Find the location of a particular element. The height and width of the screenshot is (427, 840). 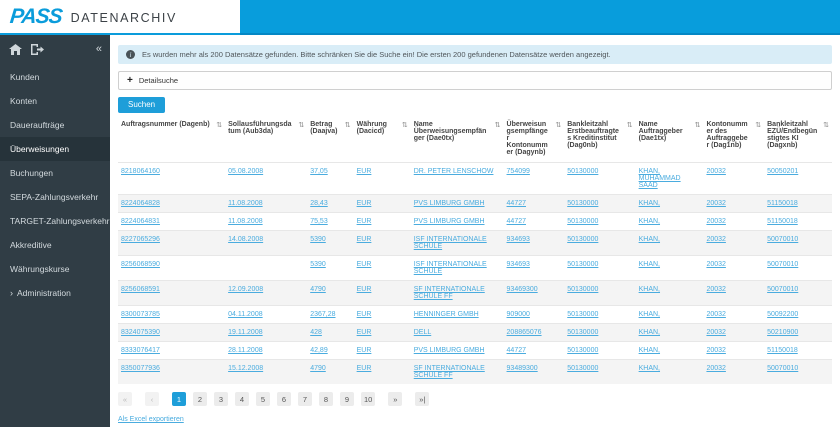

cell-link: 50092200 is located at coordinates (783, 314).